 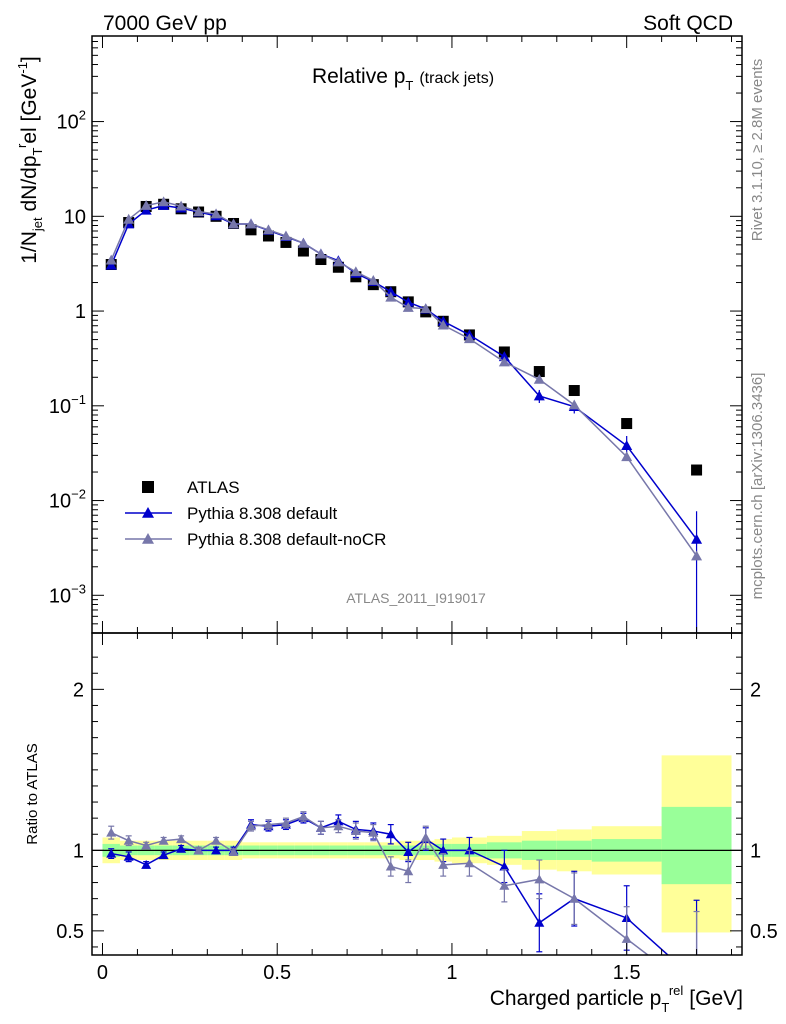 What do you see at coordinates (102, 973) in the screenshot?
I see `x-tick-label: 0` at bounding box center [102, 973].